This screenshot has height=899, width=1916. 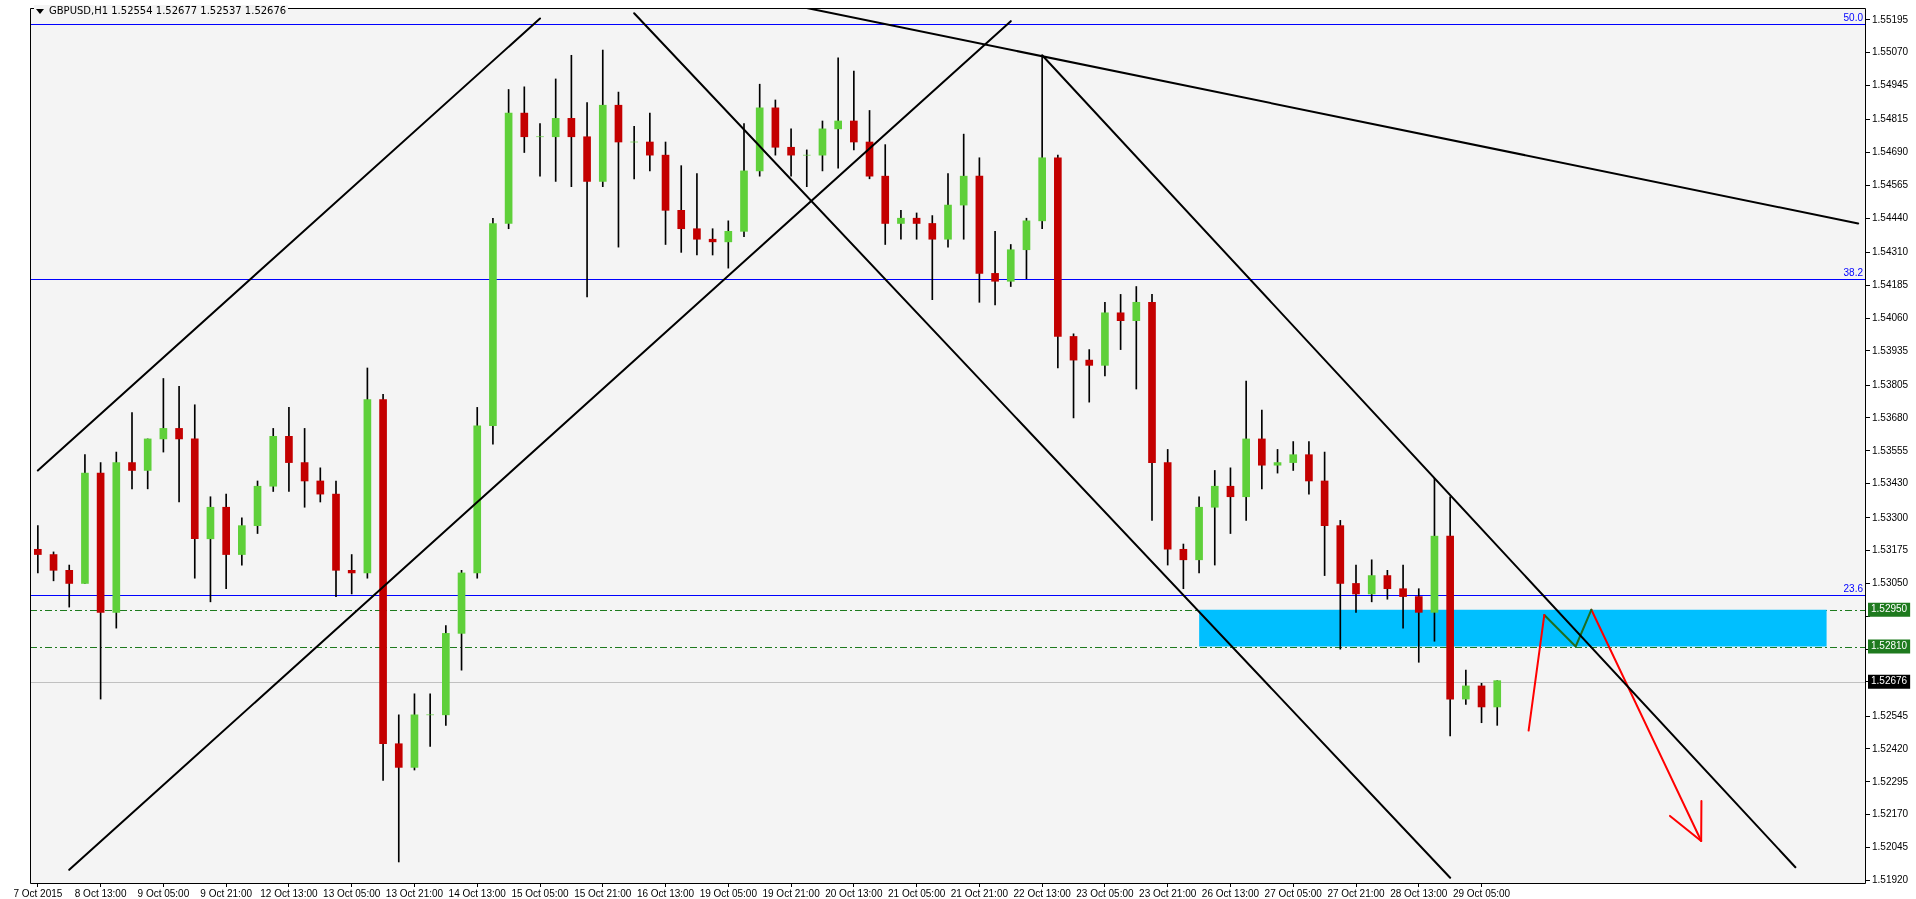 I want to click on annotation: 50.0, so click(x=1853, y=18).